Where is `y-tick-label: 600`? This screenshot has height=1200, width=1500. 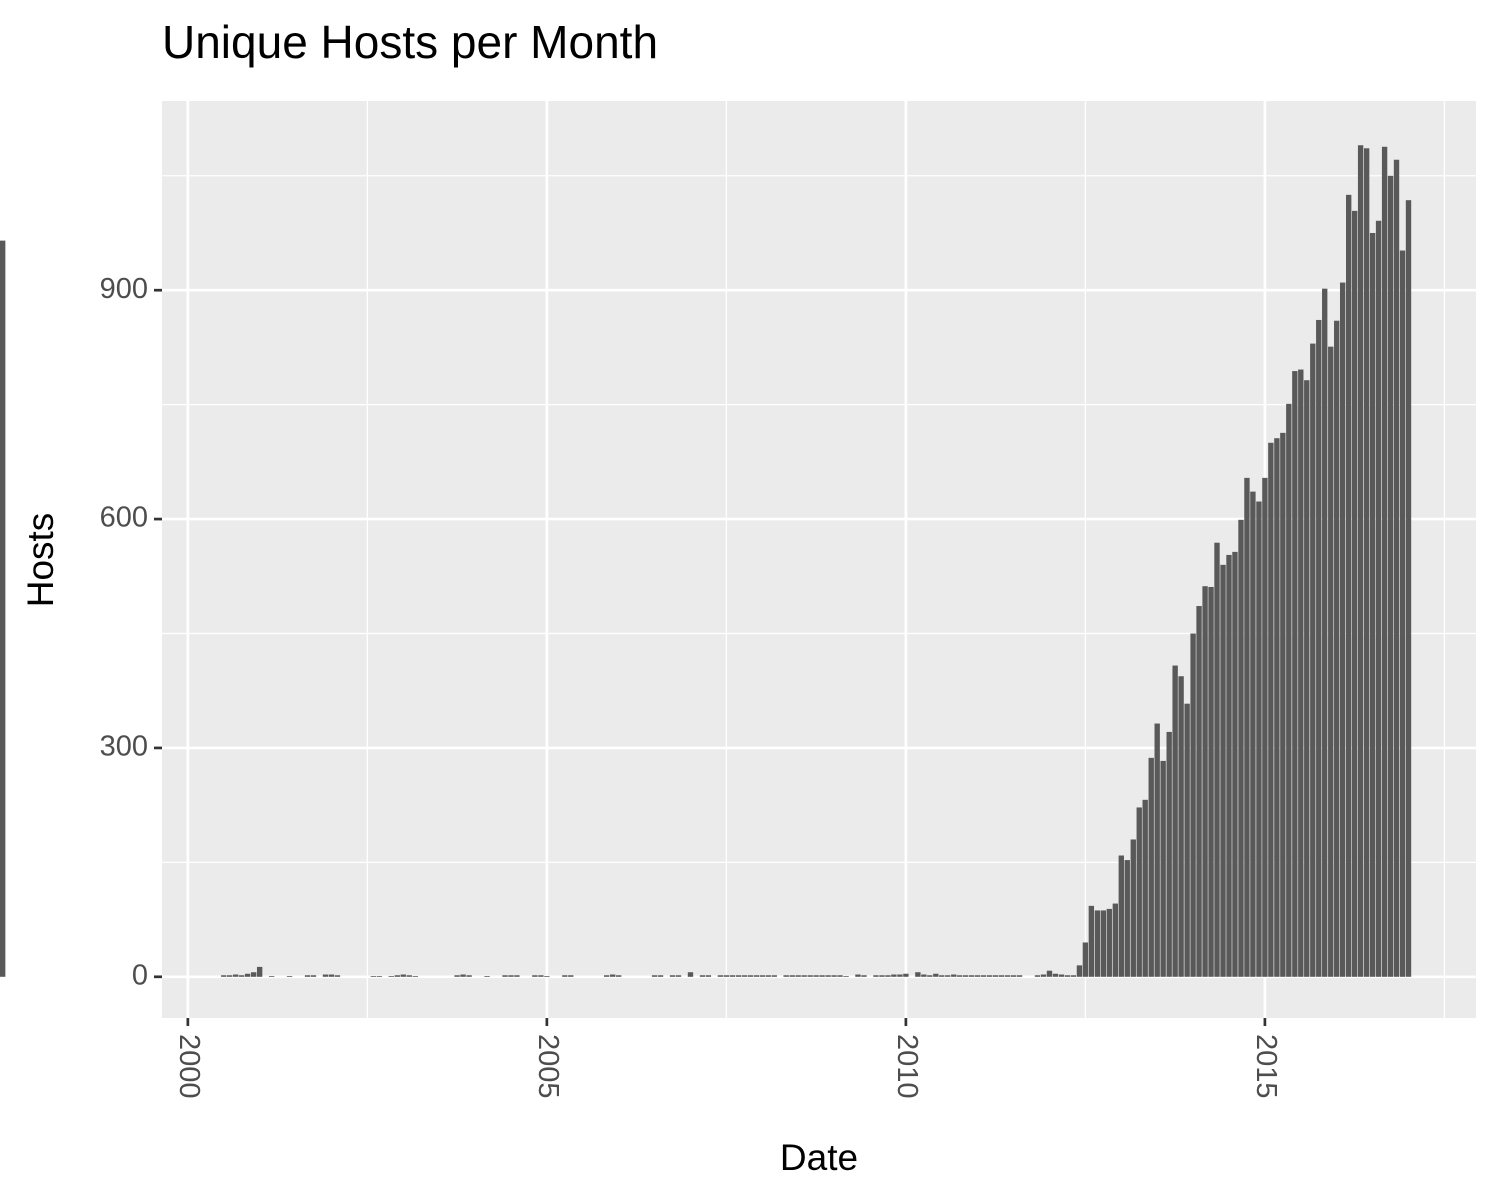 y-tick-label: 600 is located at coordinates (124, 518).